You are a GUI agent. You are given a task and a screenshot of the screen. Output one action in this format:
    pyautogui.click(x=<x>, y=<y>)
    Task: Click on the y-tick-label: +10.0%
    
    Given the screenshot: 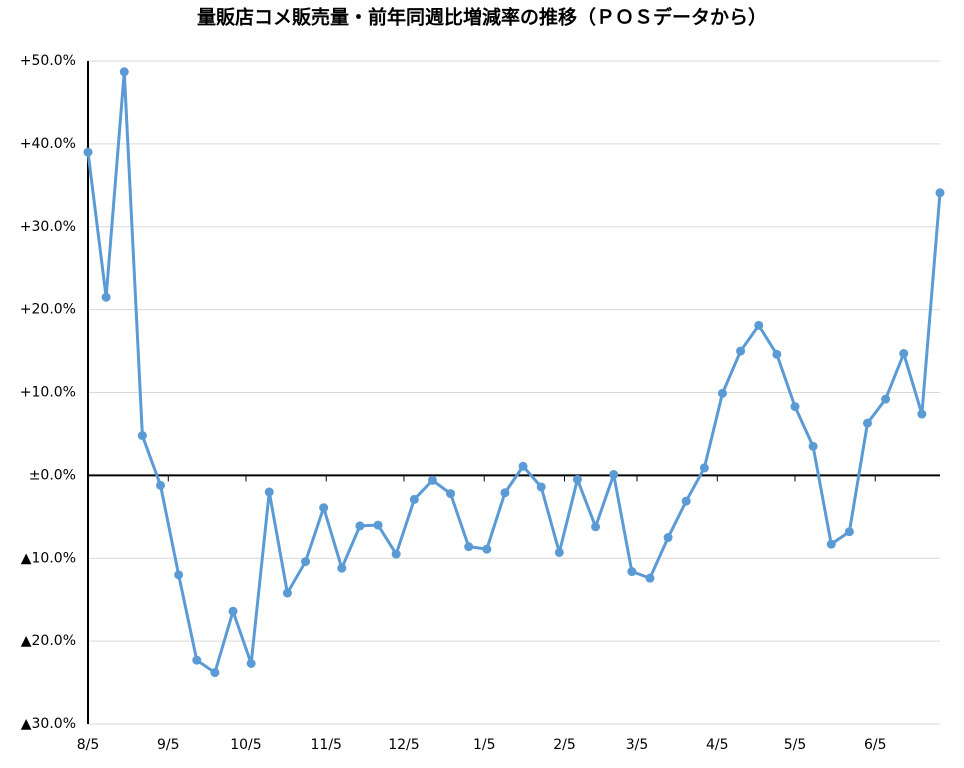 What is the action you would take?
    pyautogui.click(x=48, y=393)
    